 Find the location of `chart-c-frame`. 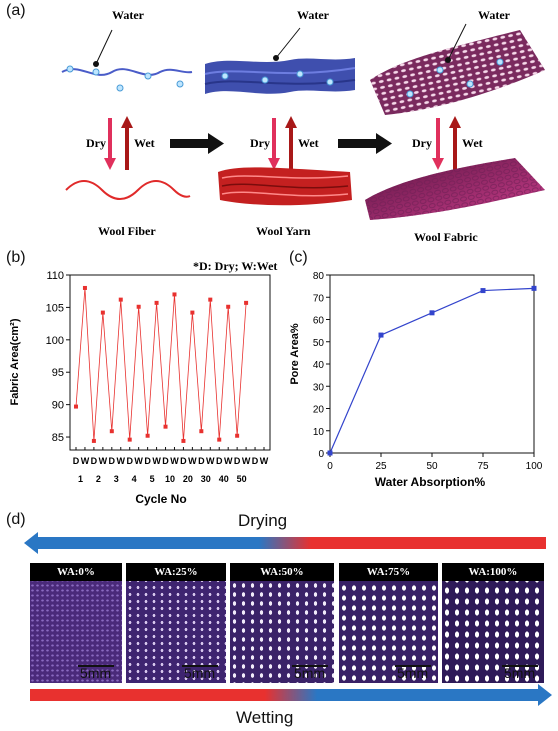

chart-c-frame is located at coordinates (432, 364).